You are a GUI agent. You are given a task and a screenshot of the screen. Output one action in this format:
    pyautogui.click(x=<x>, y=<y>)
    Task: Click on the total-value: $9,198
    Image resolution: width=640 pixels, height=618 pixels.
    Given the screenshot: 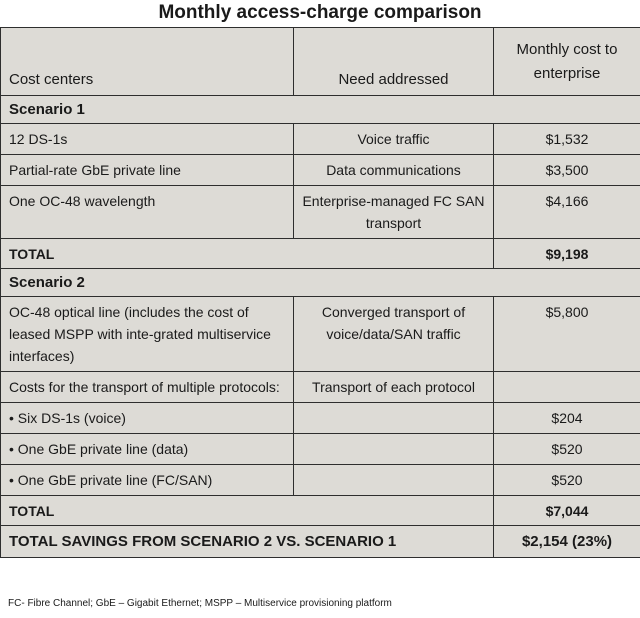 What is the action you would take?
    pyautogui.click(x=566, y=253)
    